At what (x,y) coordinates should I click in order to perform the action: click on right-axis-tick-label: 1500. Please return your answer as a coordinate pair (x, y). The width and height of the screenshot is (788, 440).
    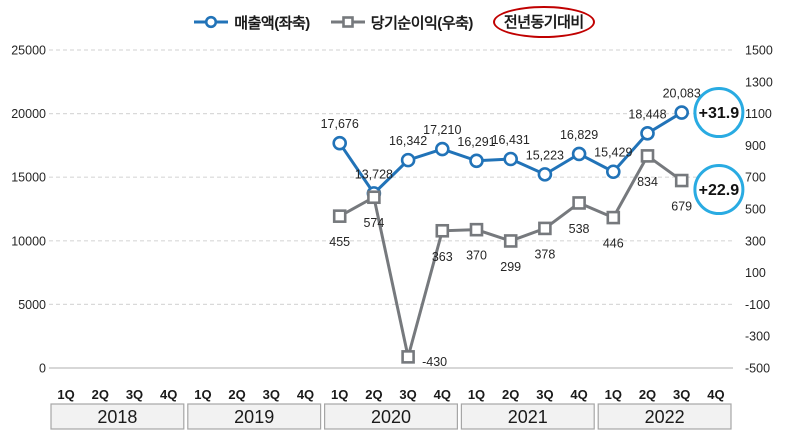
    Looking at the image, I should click on (759, 51).